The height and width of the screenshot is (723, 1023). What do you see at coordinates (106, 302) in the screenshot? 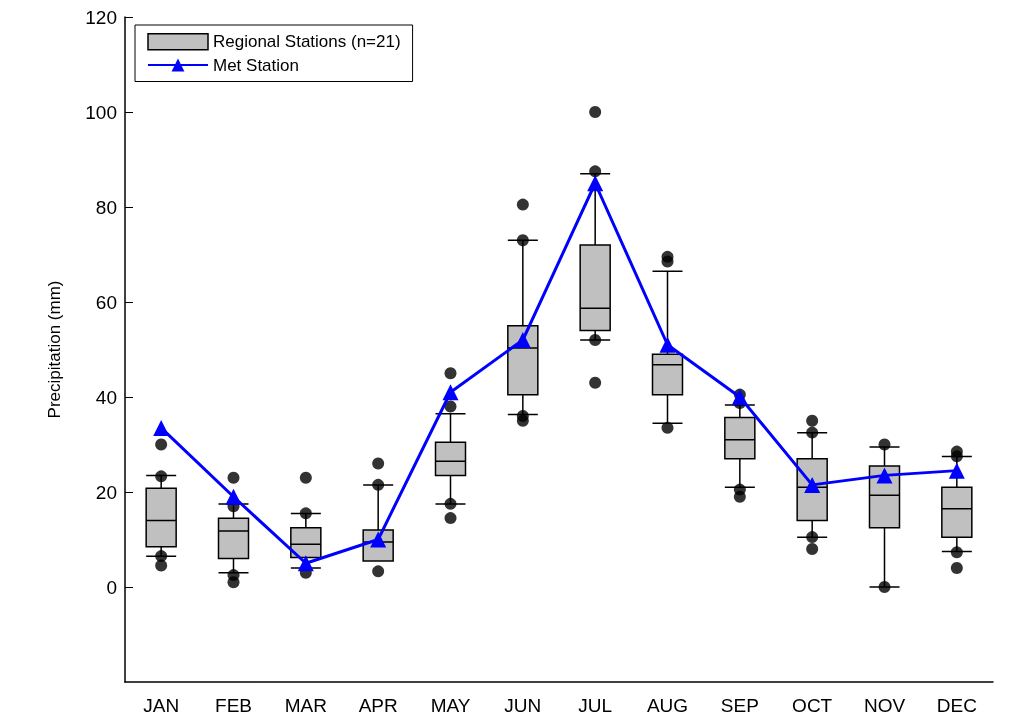
I see `y-tick-label: 60` at bounding box center [106, 302].